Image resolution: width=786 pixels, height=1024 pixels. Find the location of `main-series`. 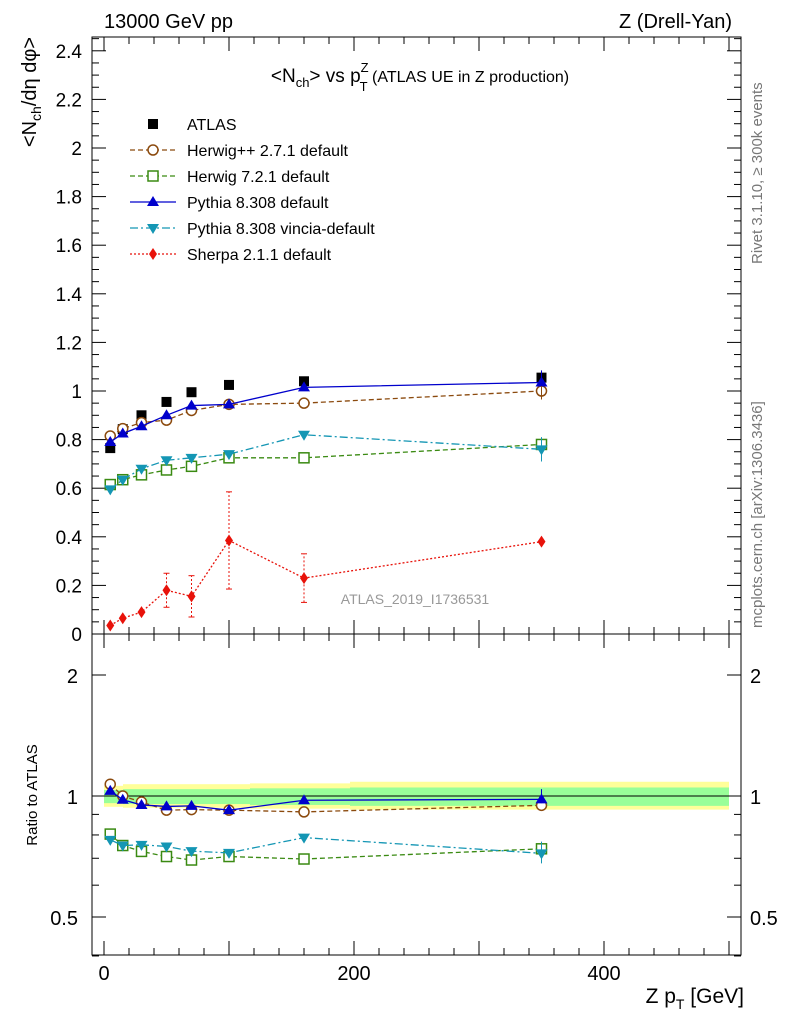

main-series is located at coordinates (326, 501).